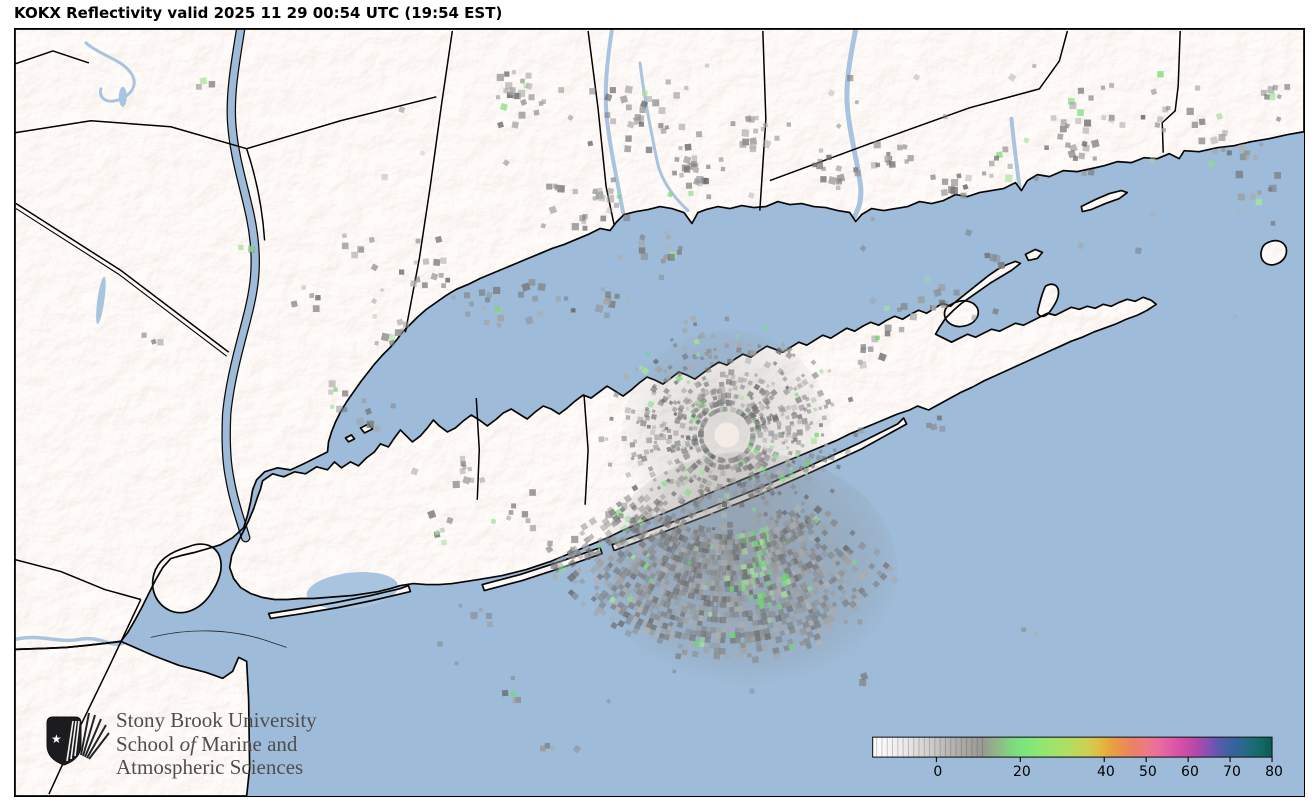  Describe the element at coordinates (727, 435) in the screenshot. I see `radar-site-hole` at that location.